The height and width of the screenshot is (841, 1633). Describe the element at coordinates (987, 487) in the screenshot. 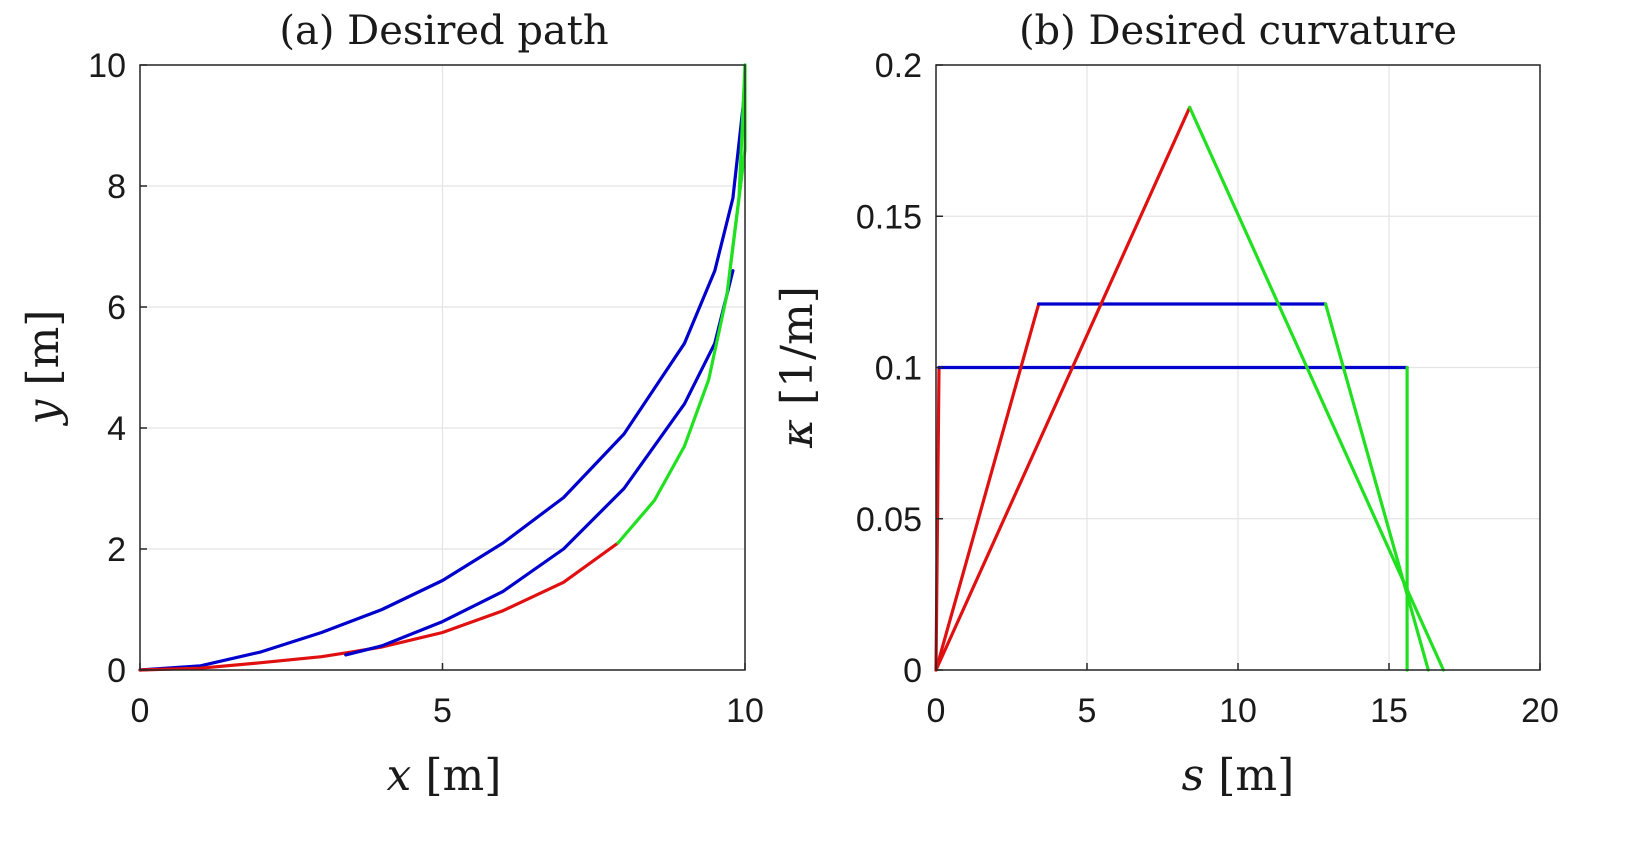

I see `panel-b-red-ramp-to-0.12` at that location.